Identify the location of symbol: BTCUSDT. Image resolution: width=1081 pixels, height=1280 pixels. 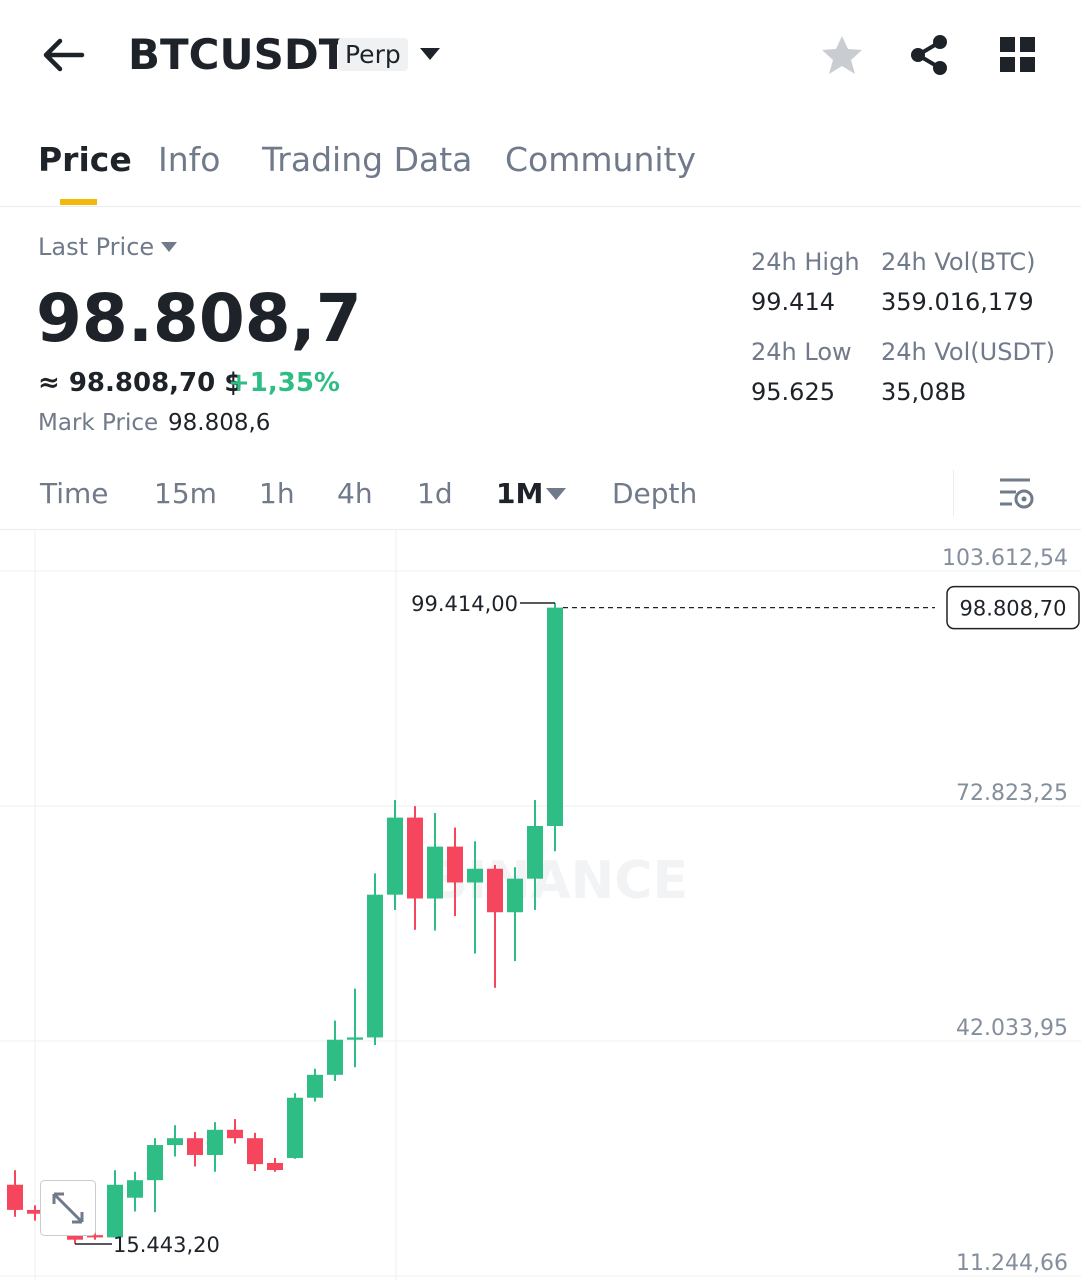
(238, 54).